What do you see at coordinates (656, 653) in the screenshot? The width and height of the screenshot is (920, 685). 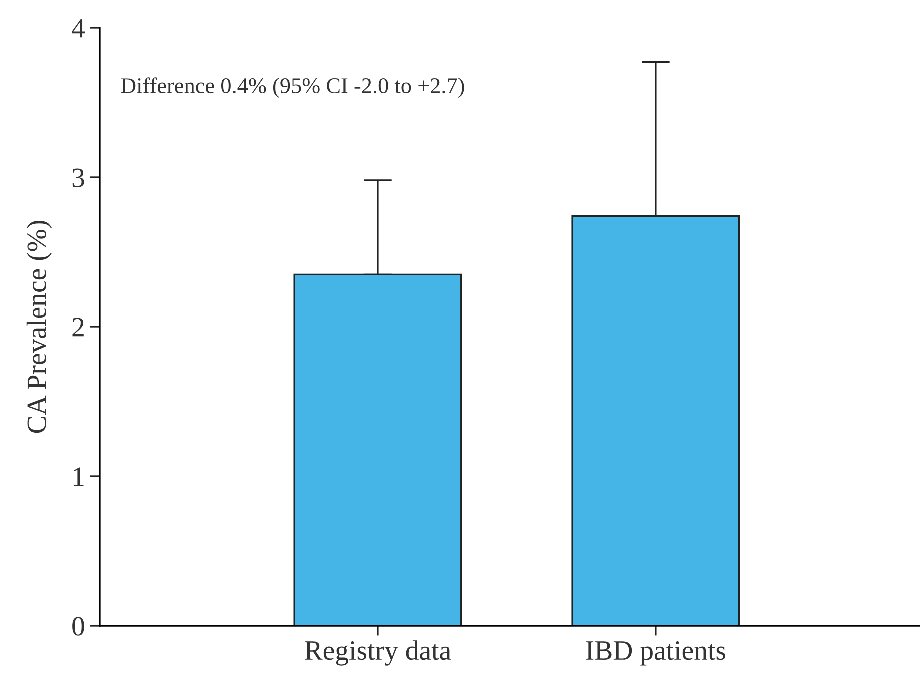 I see `x-tick-label: IBD patients` at bounding box center [656, 653].